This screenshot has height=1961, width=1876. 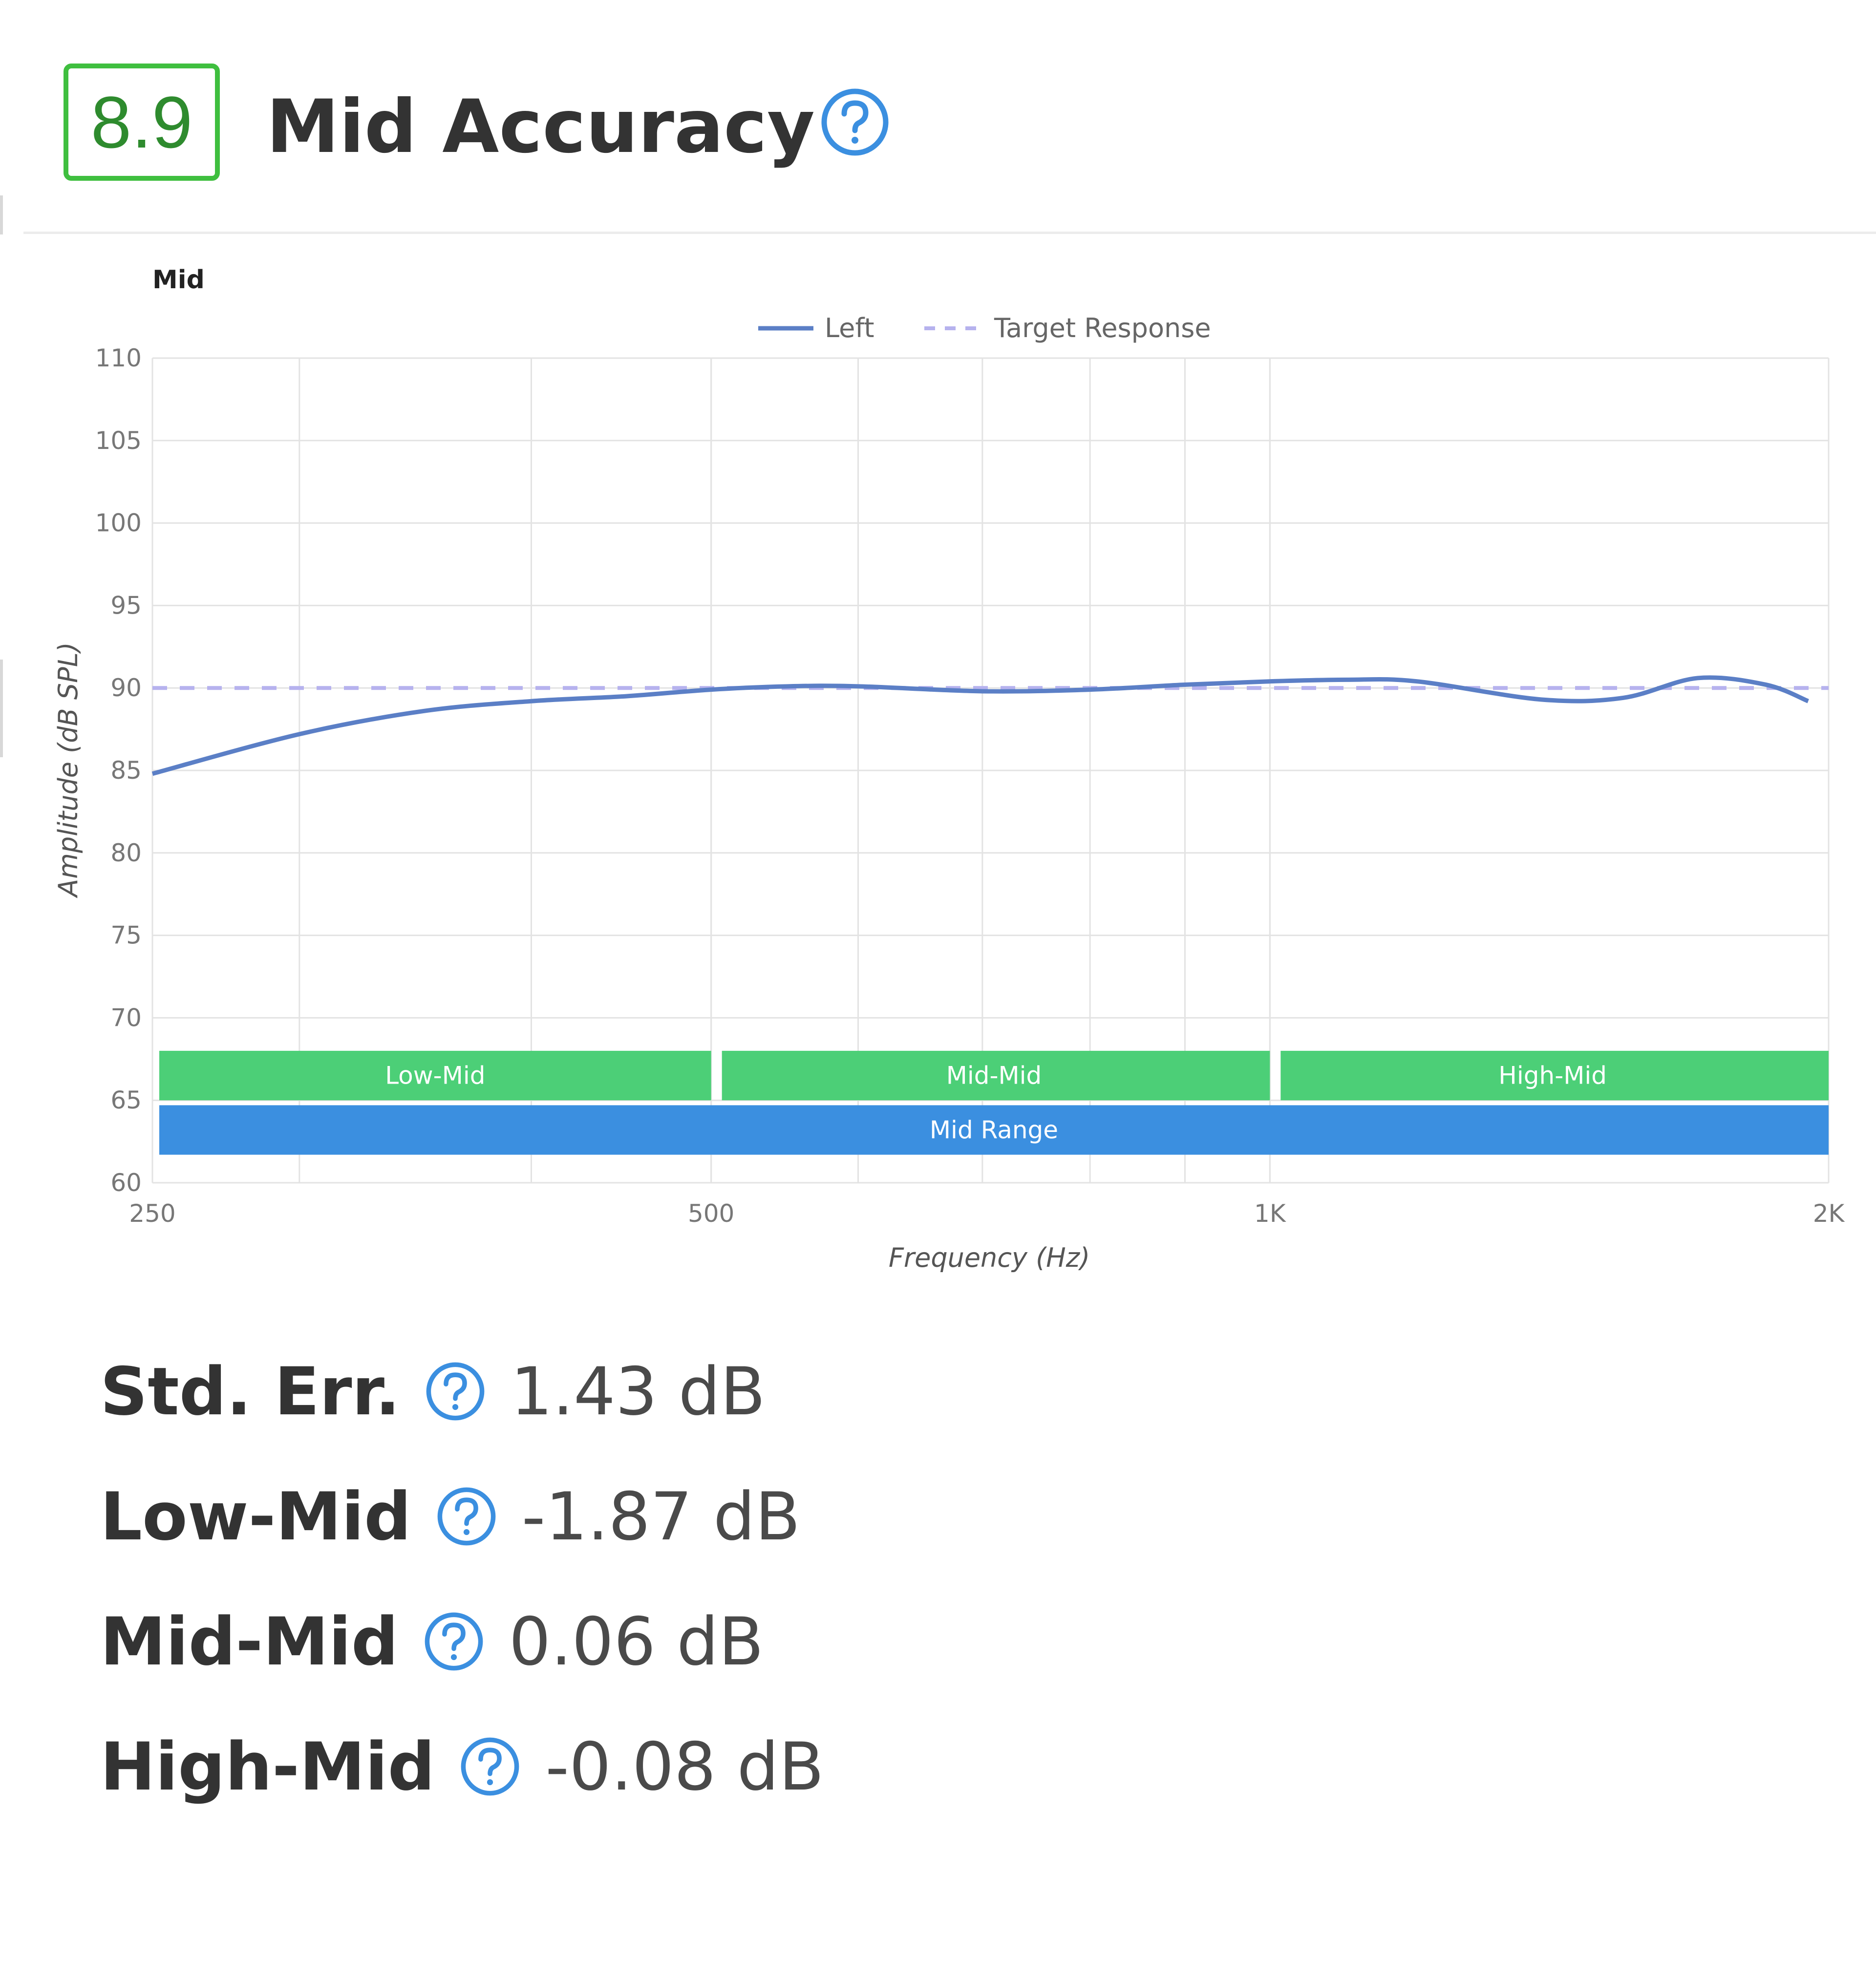 What do you see at coordinates (1829, 1214) in the screenshot?
I see `x-tick-label: 2K` at bounding box center [1829, 1214].